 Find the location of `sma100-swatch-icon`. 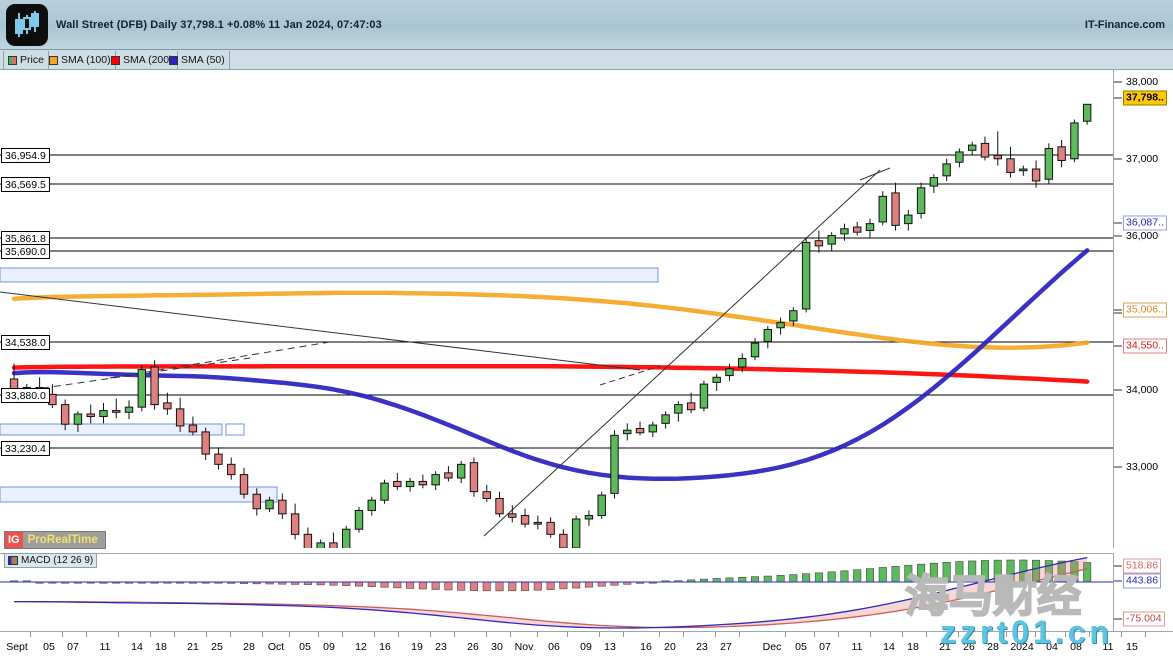

sma100-swatch-icon is located at coordinates (53, 60).